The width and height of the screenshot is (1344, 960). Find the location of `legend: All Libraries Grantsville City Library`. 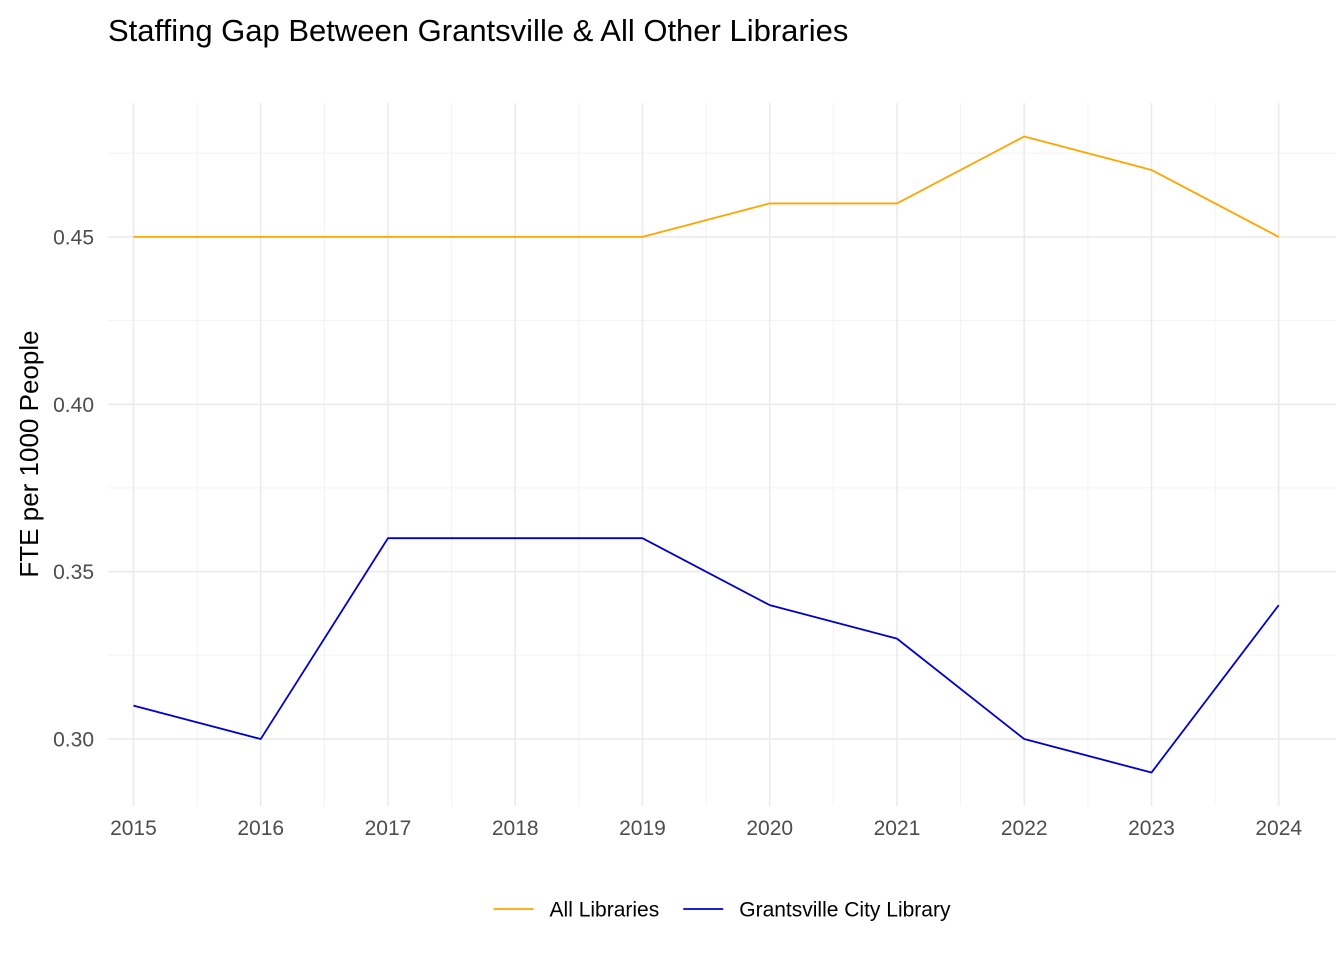

legend: All Libraries Grantsville City Library is located at coordinates (722, 910).